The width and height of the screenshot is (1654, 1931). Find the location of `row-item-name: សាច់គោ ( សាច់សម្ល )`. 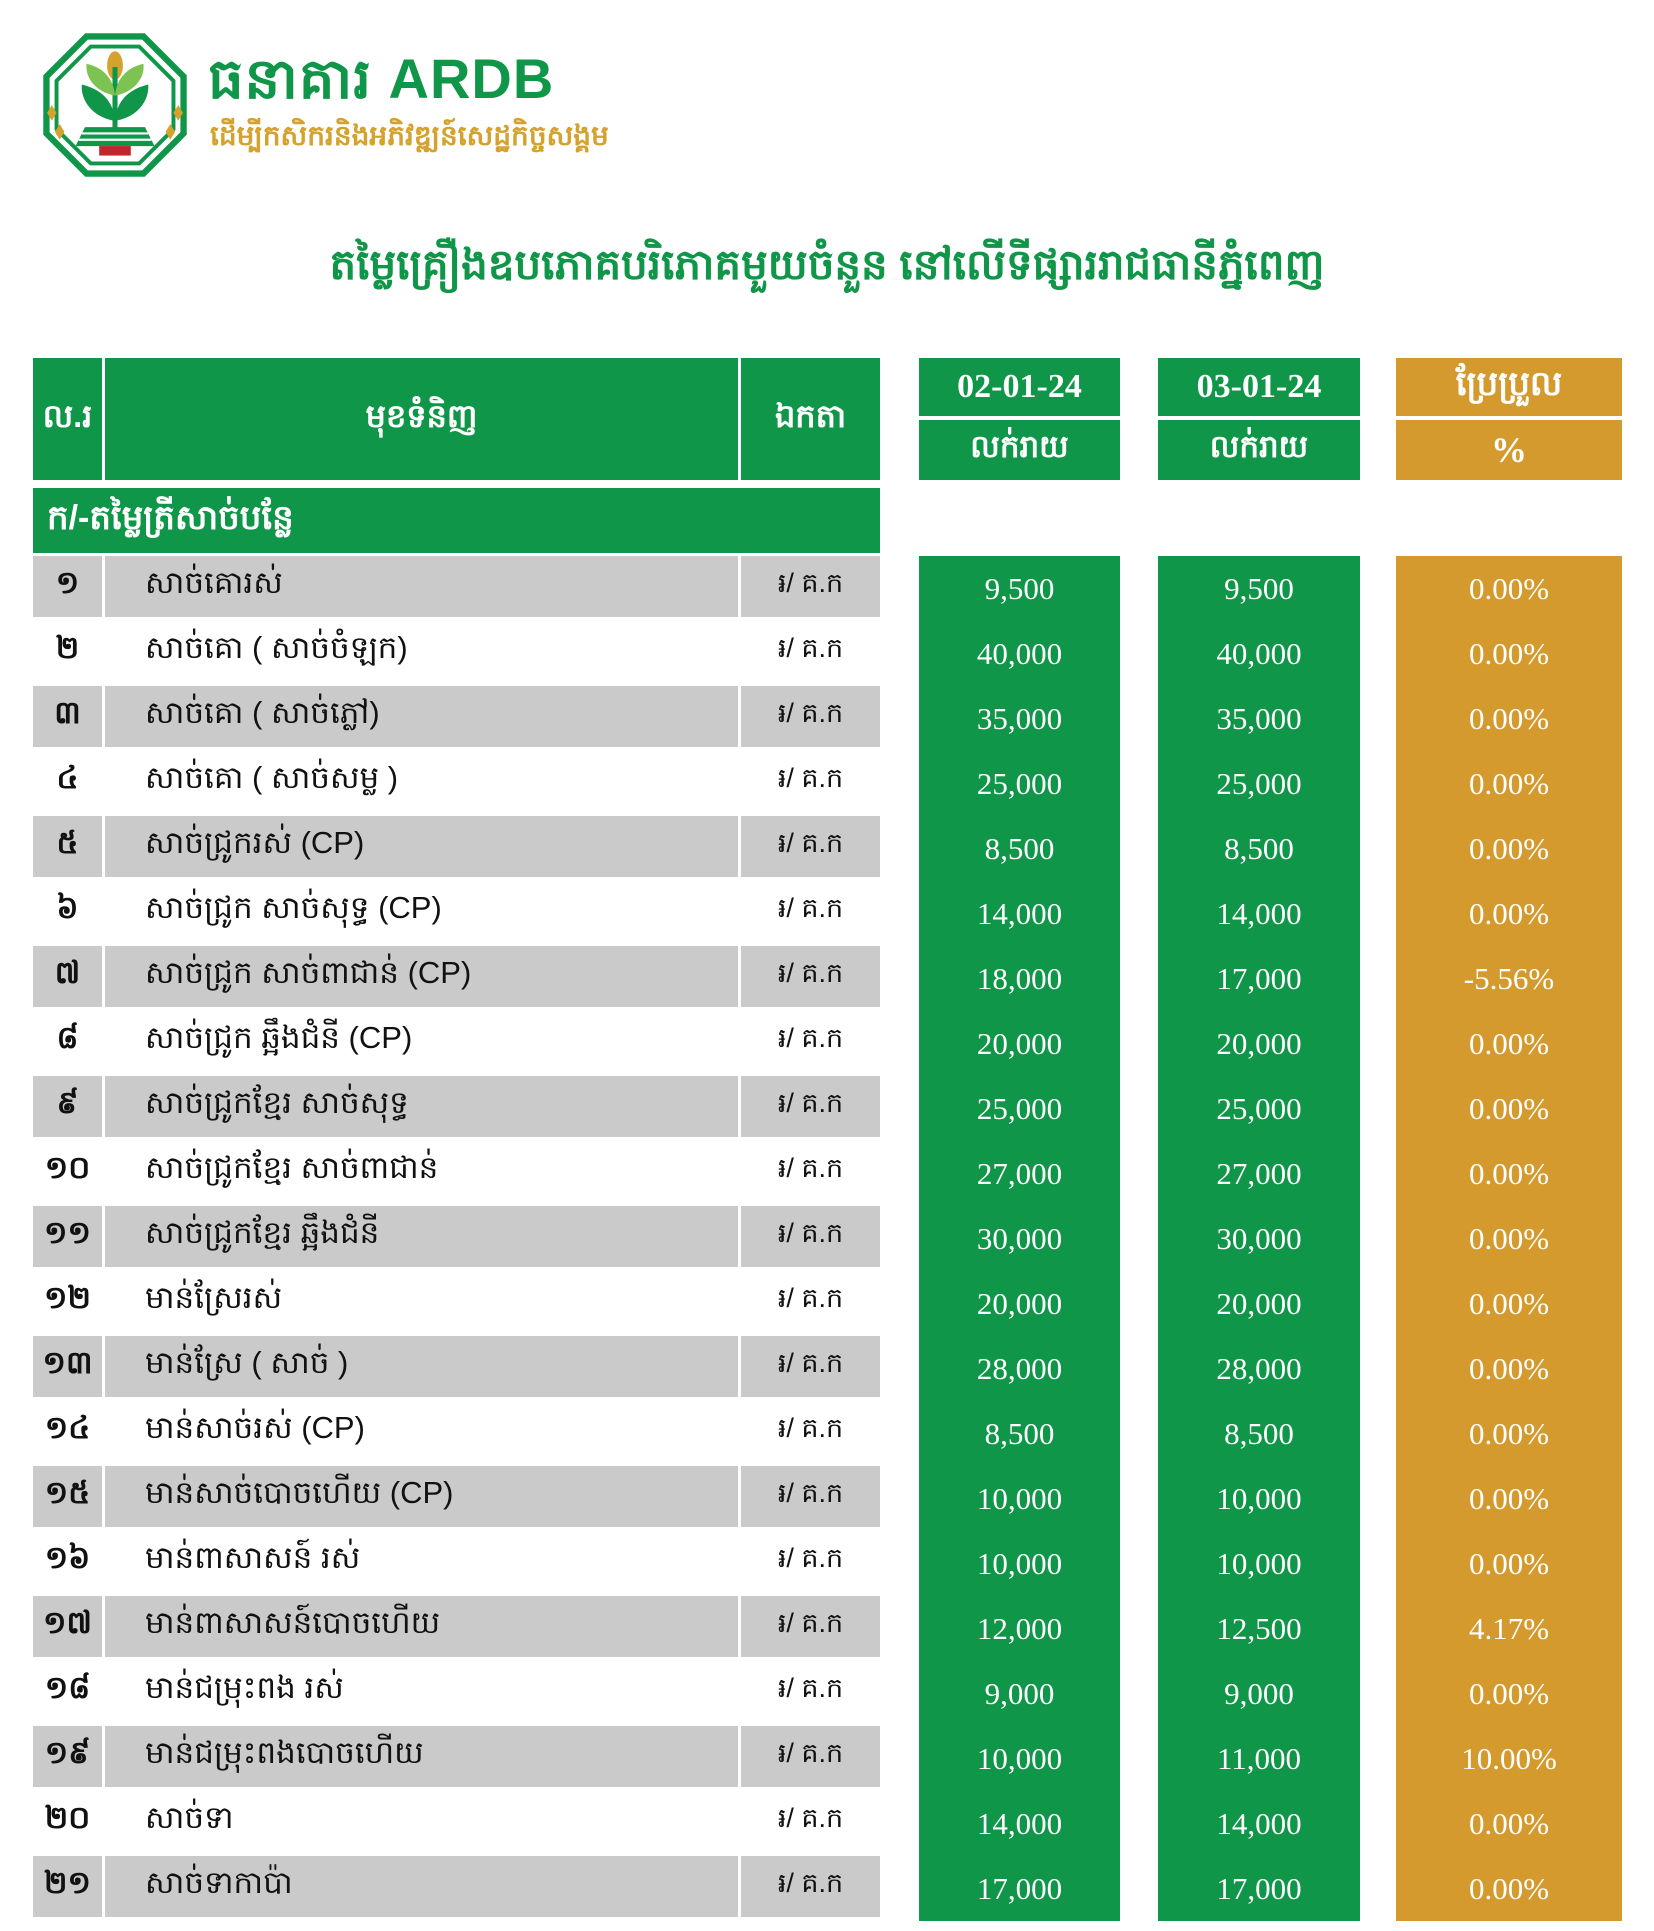

row-item-name: សាច់គោ ( សាច់សម្ល ) is located at coordinates (423, 781).